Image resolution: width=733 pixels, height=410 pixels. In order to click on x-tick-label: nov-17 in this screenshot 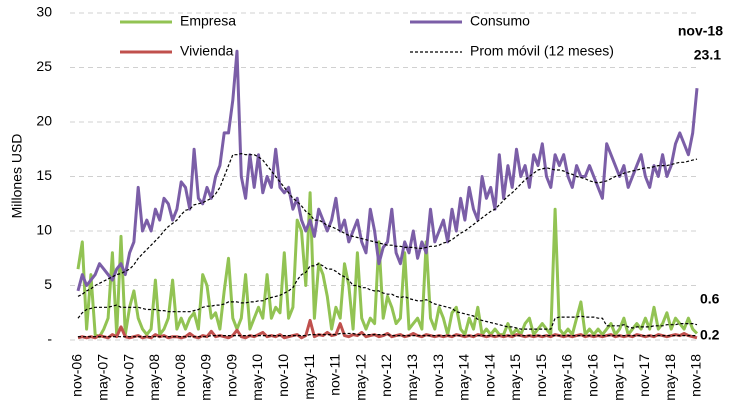, I will do `click(644, 375)`.